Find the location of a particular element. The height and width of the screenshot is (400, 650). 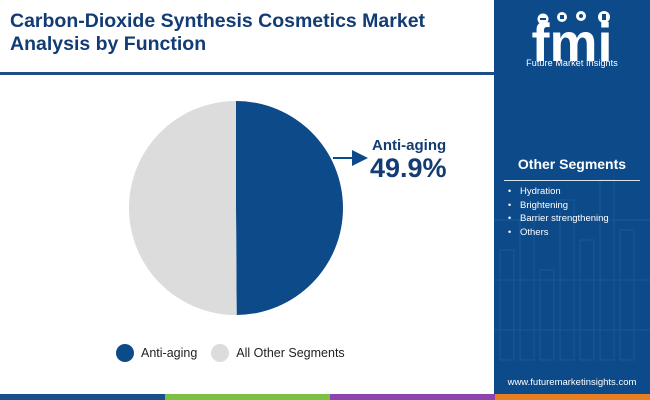

chart-legend: Anti-aging All Other Segments is located at coordinates (237, 353).